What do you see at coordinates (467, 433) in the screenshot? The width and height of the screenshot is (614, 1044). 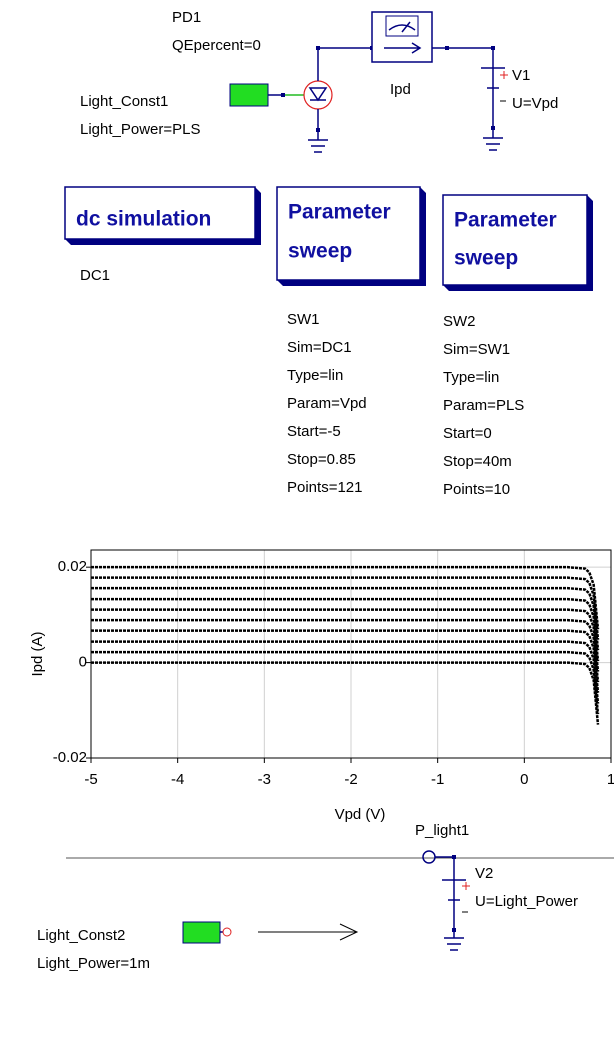 I see `label: Start=0` at bounding box center [467, 433].